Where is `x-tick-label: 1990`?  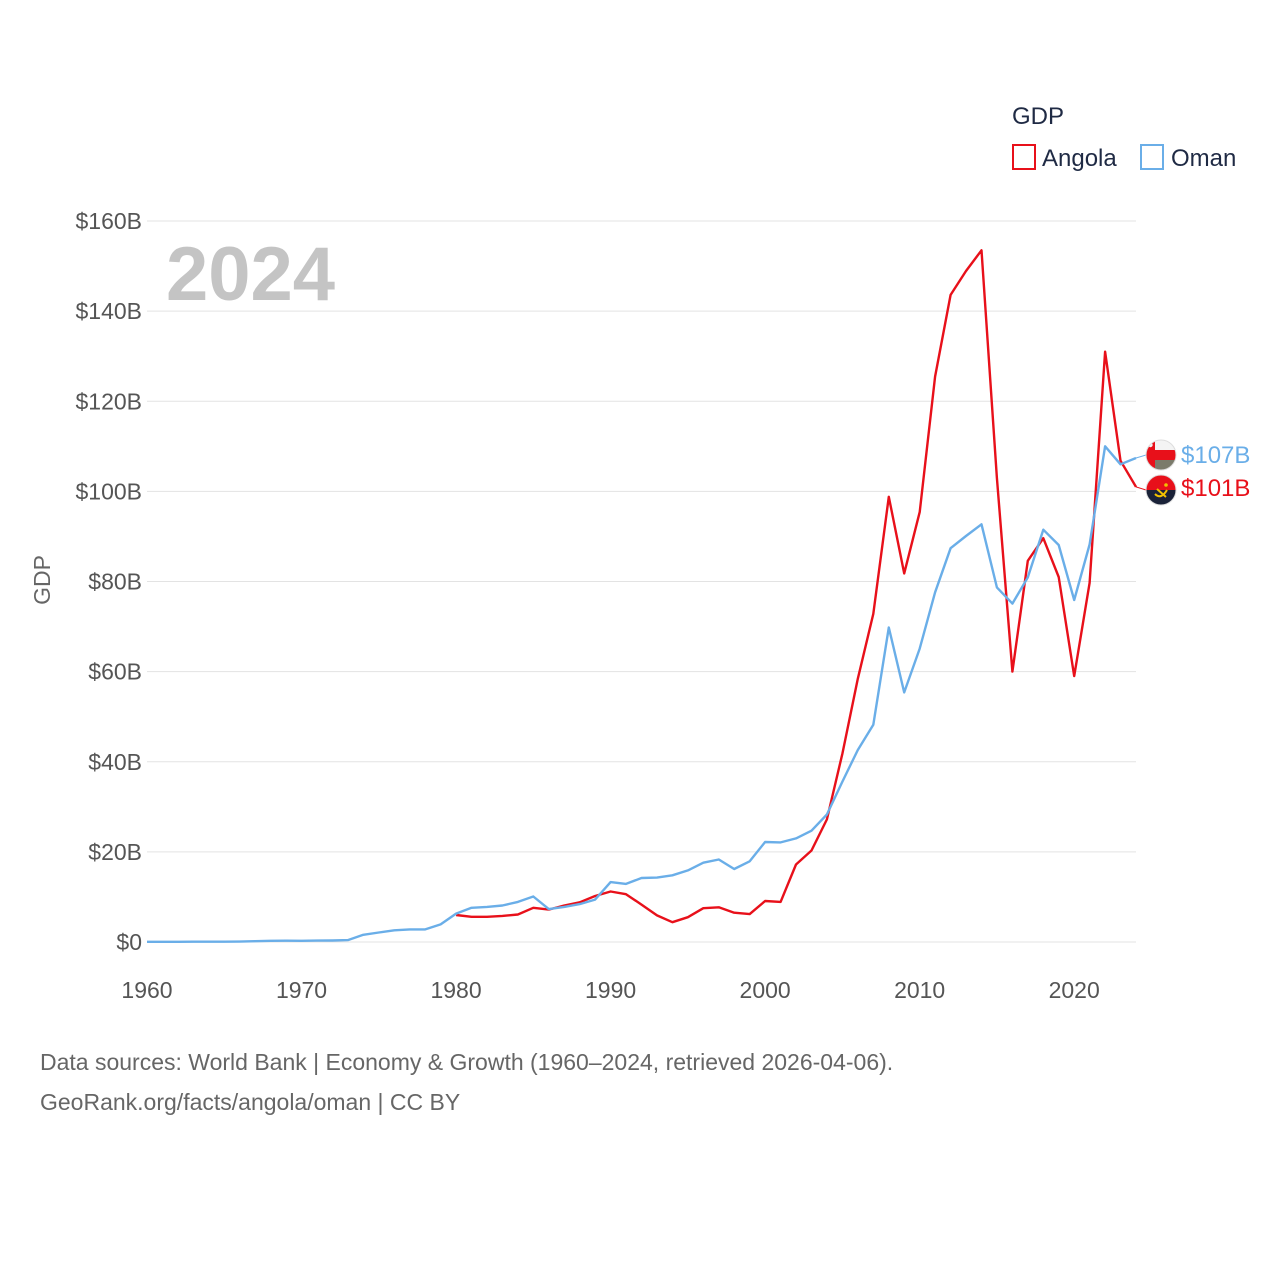 x-tick-label: 1990 is located at coordinates (610, 990).